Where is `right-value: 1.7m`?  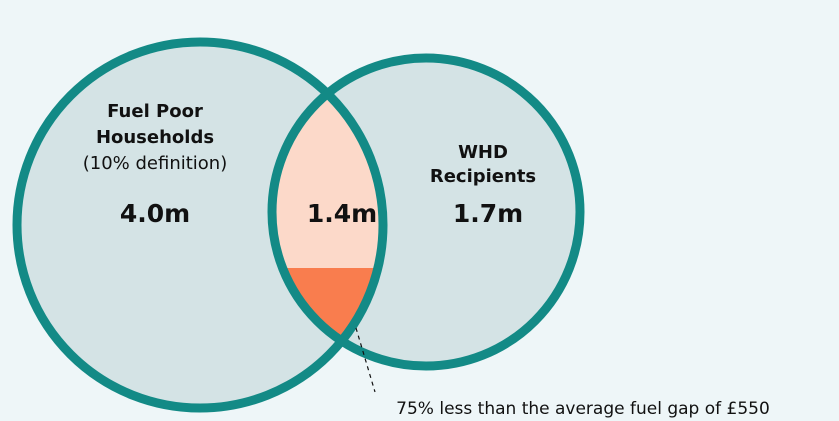 right-value: 1.7m is located at coordinates (488, 213).